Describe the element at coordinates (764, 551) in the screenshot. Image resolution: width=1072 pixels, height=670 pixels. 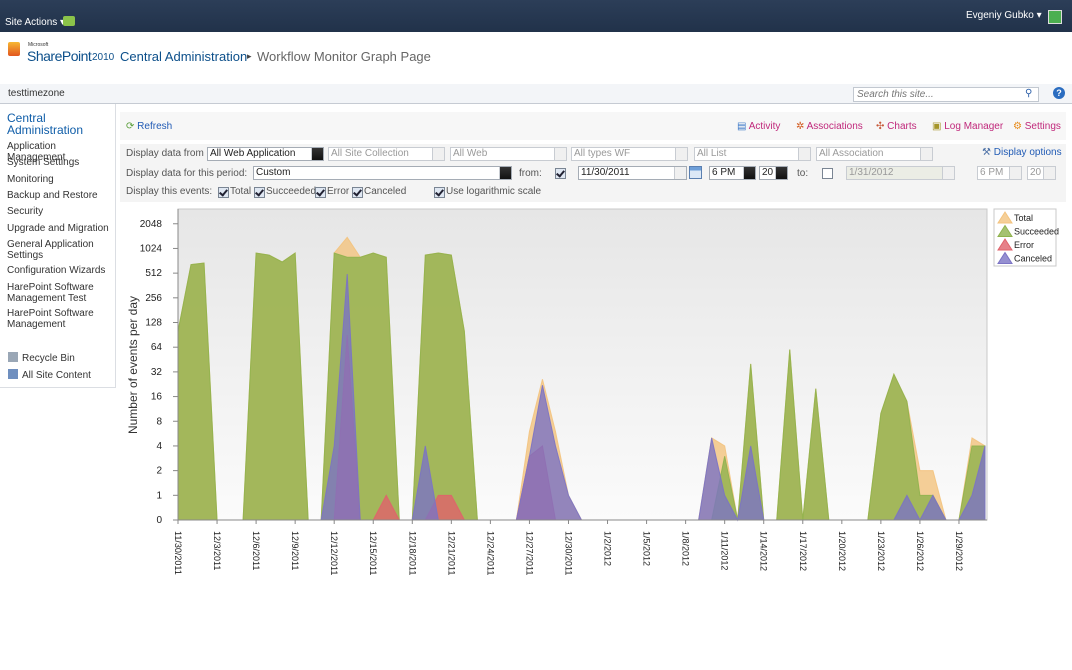
I see `x-tick-label: 1/14/2012` at that location.